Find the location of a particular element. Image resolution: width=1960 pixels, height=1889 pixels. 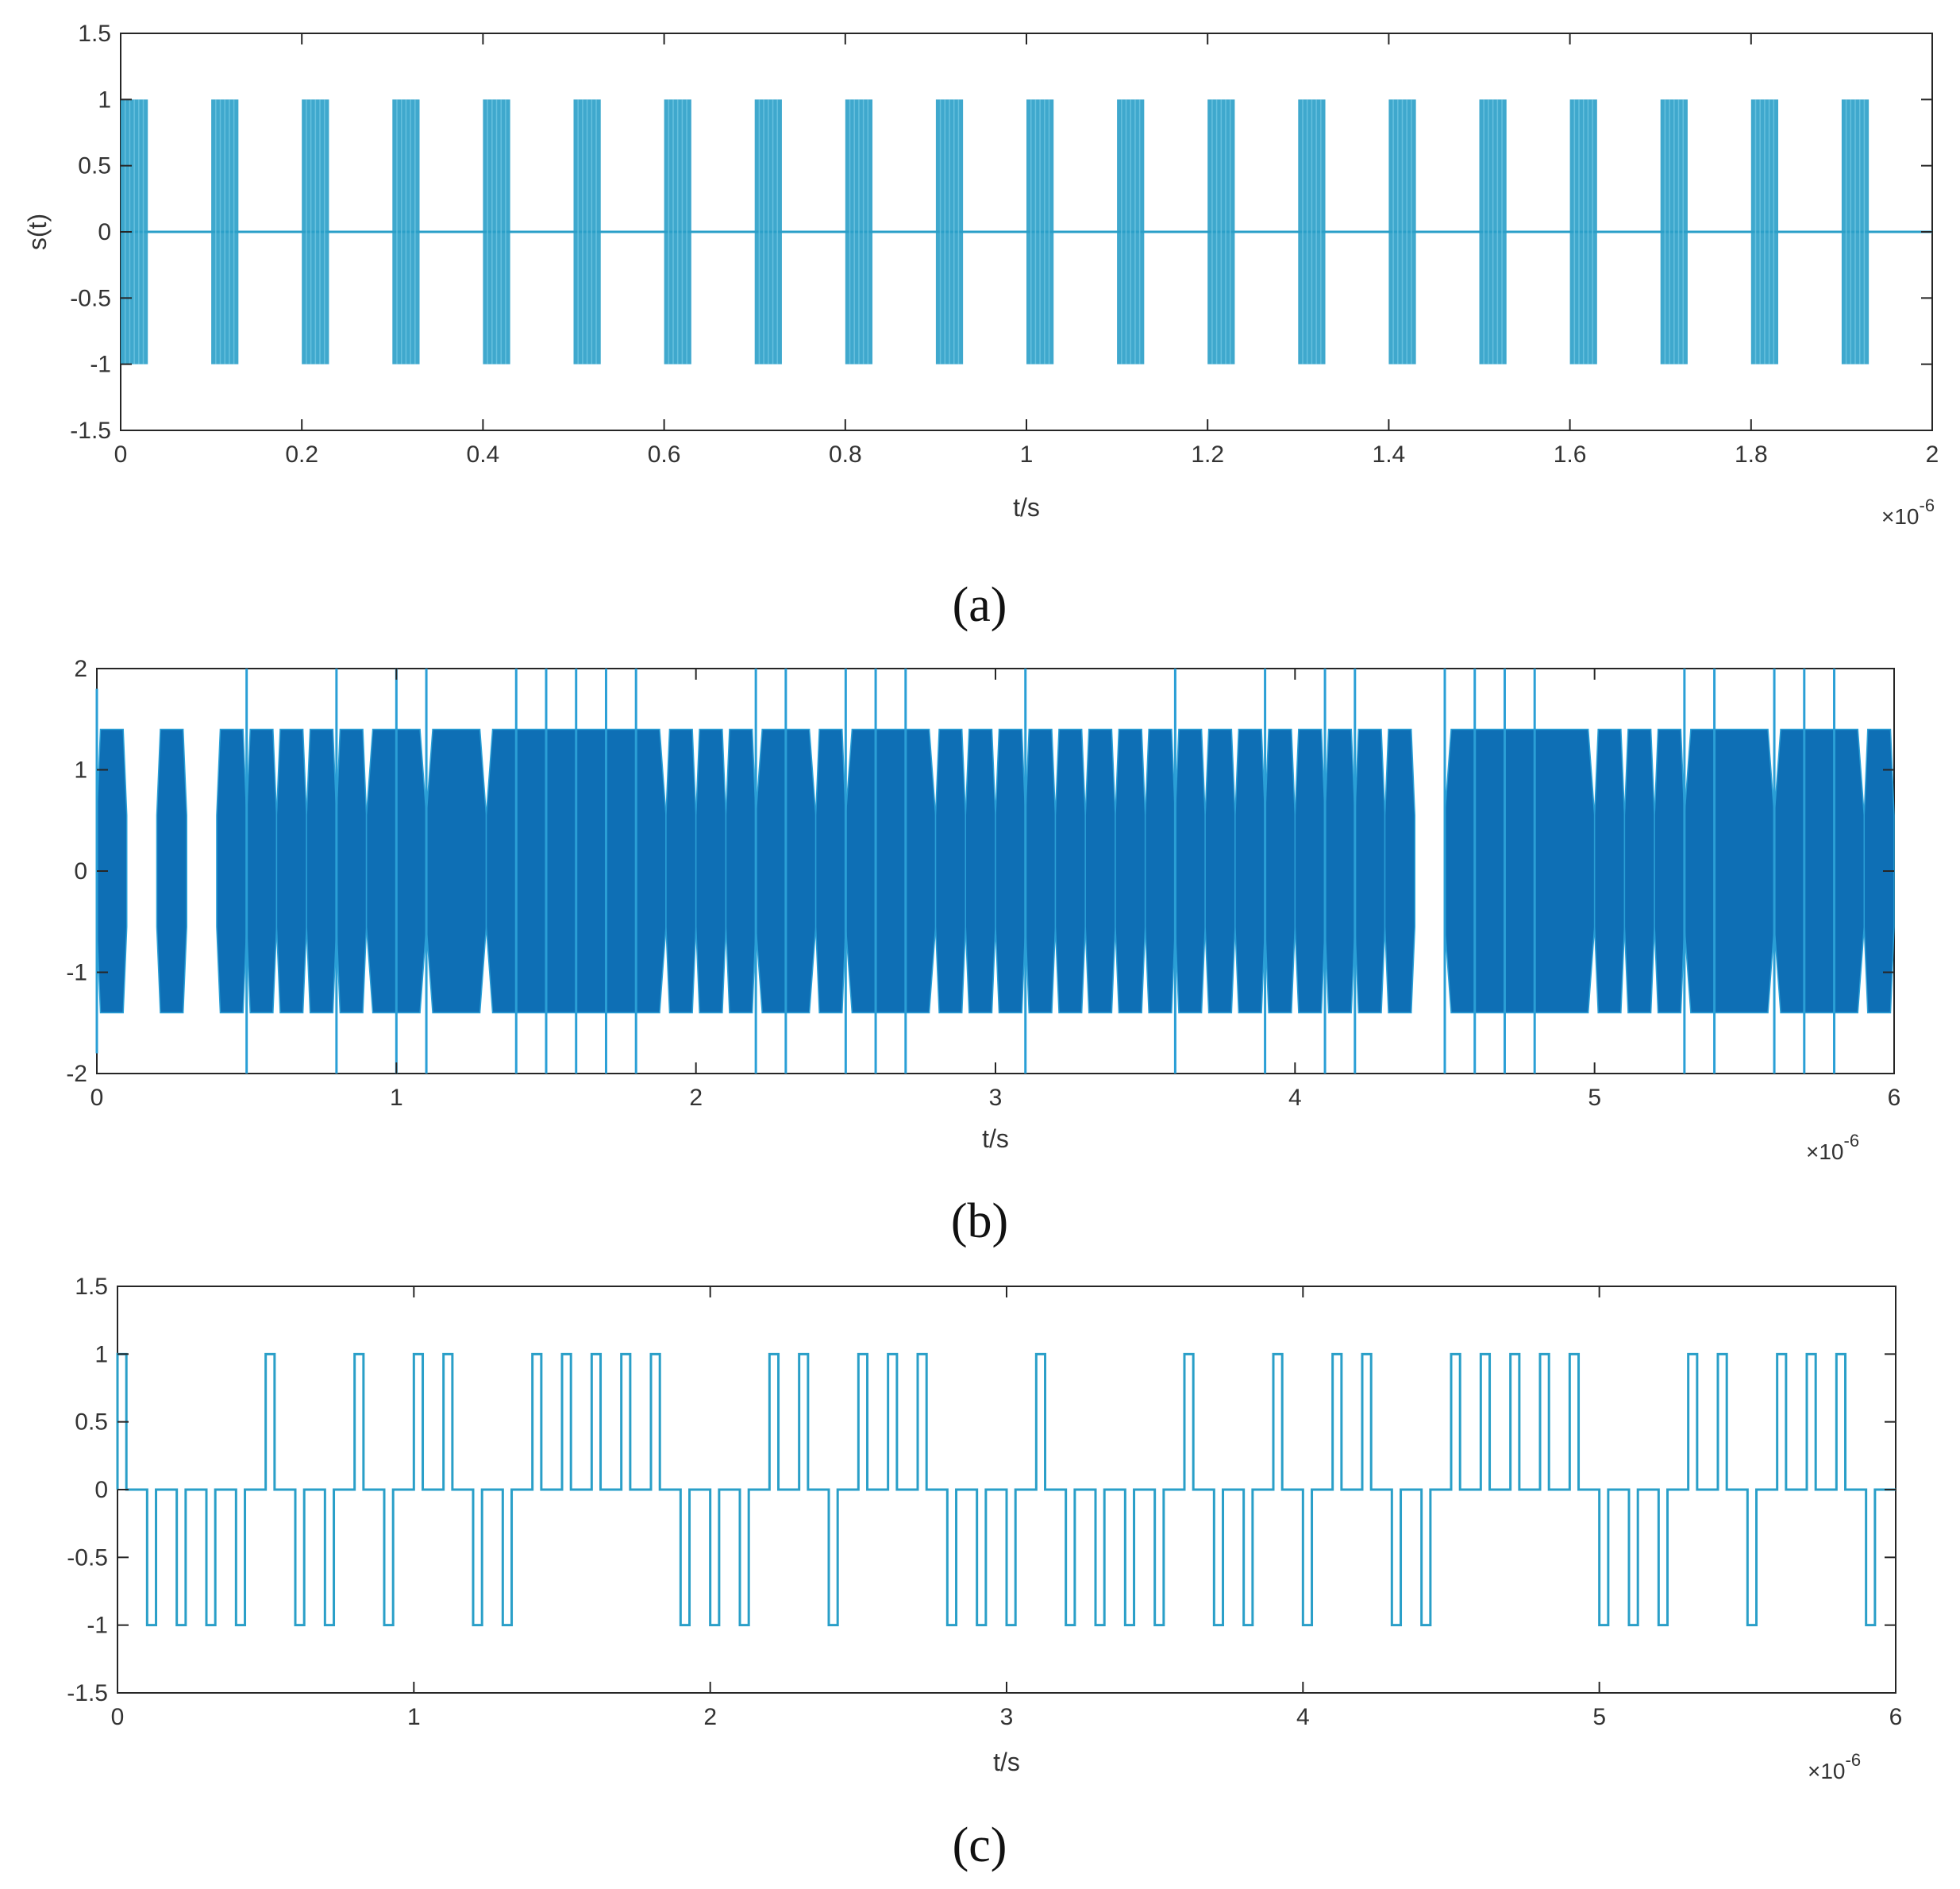

x-axis-label-c: t/s is located at coordinates (1006, 1762).